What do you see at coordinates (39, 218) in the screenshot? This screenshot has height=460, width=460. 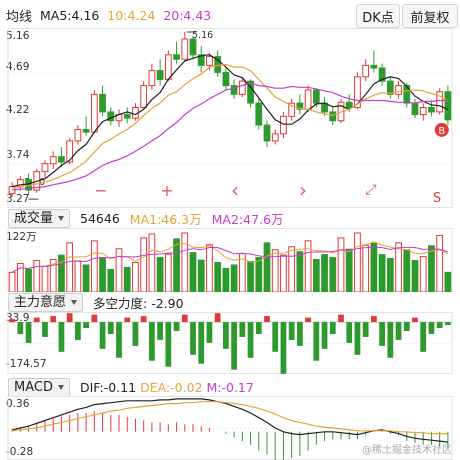 I see `volume-selector: 成交量` at bounding box center [39, 218].